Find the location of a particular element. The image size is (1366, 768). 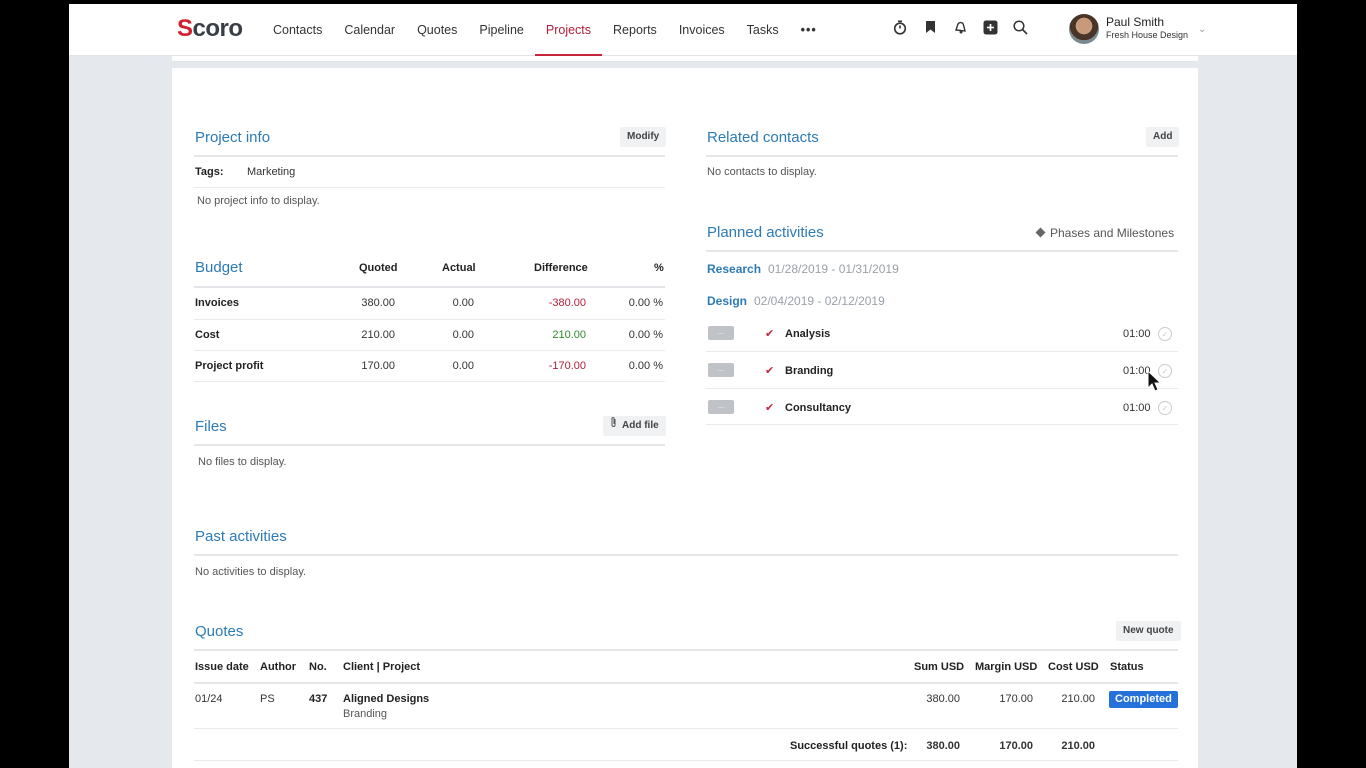

files-title: Files is located at coordinates (211, 426).